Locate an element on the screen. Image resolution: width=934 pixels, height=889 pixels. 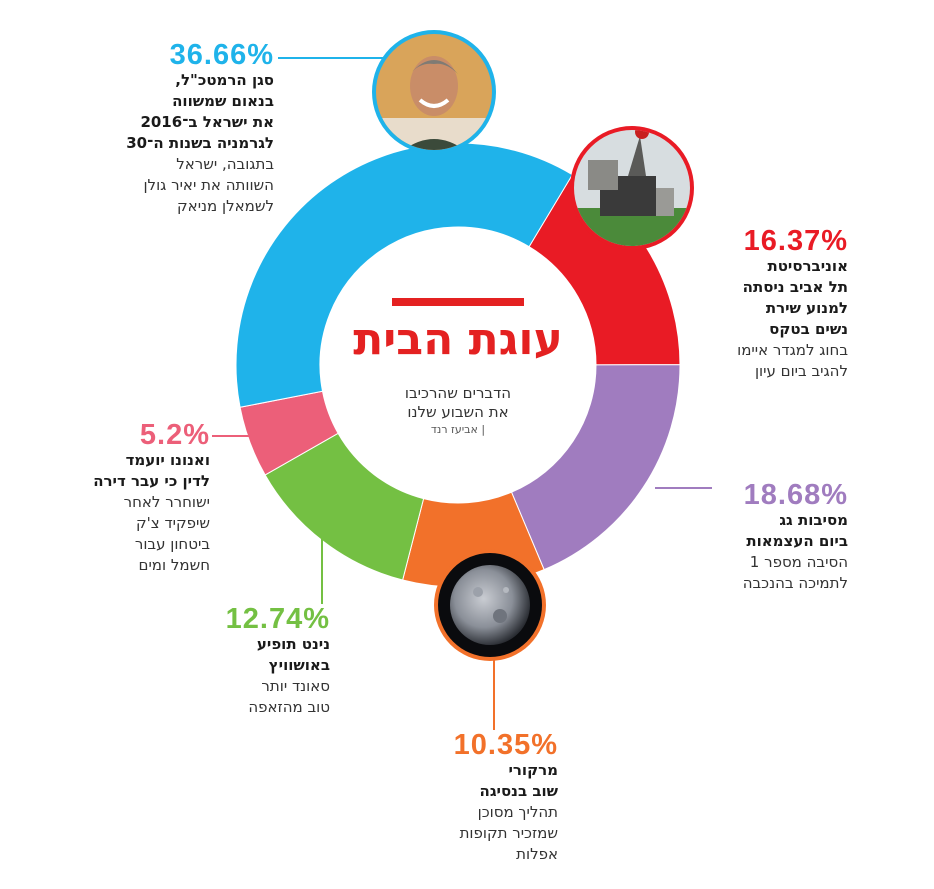
callout-blue-sub-2: השוותה את יאיר גולן is located at coordinates (208, 185).